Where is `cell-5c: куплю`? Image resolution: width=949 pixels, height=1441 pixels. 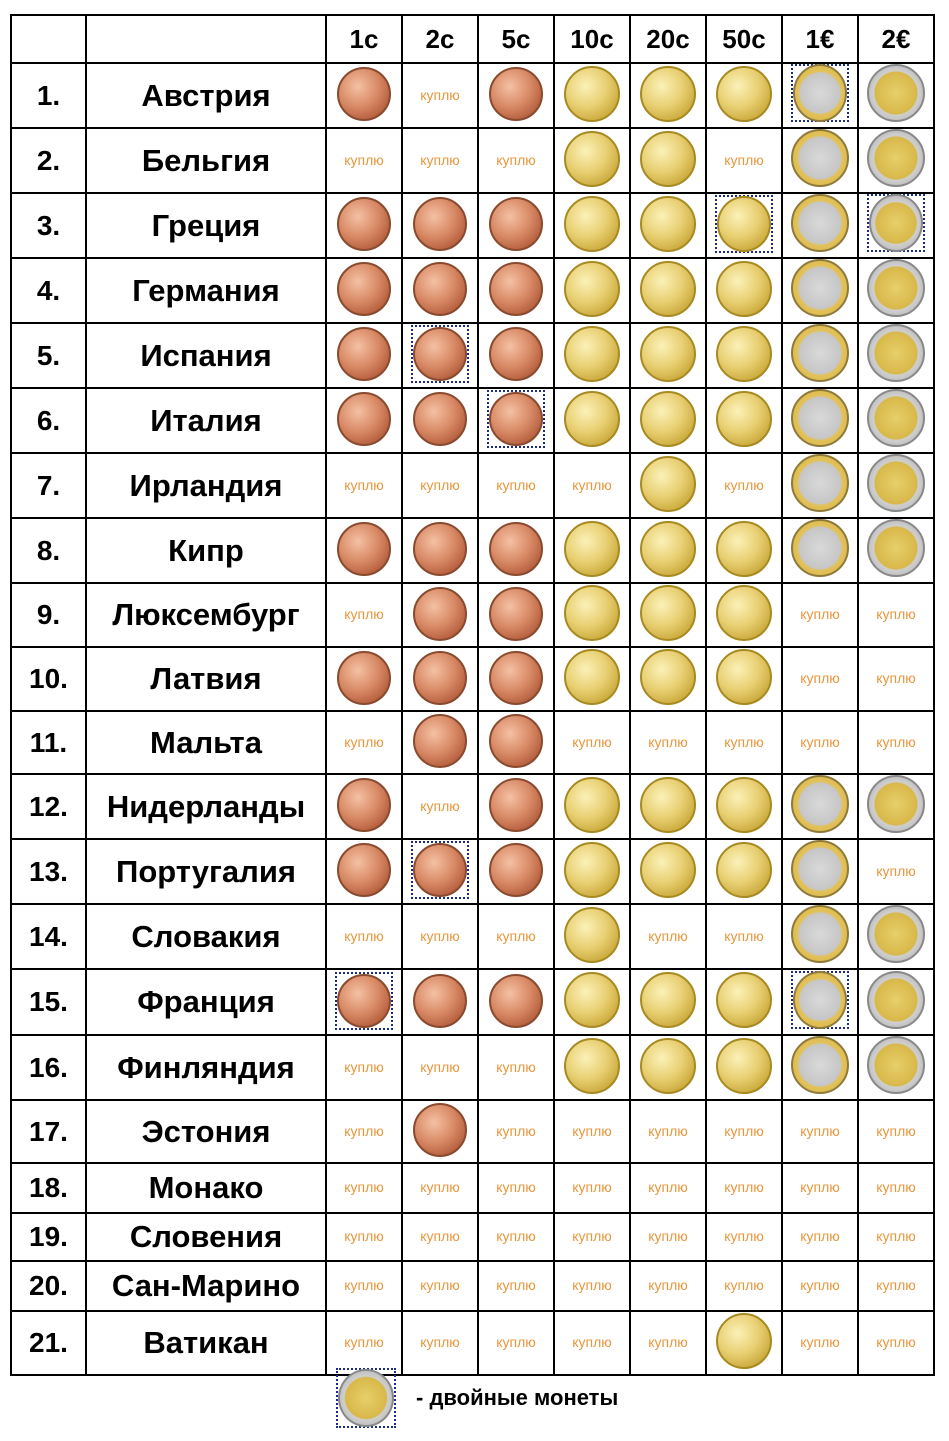 cell-5c: куплю is located at coordinates (516, 1067).